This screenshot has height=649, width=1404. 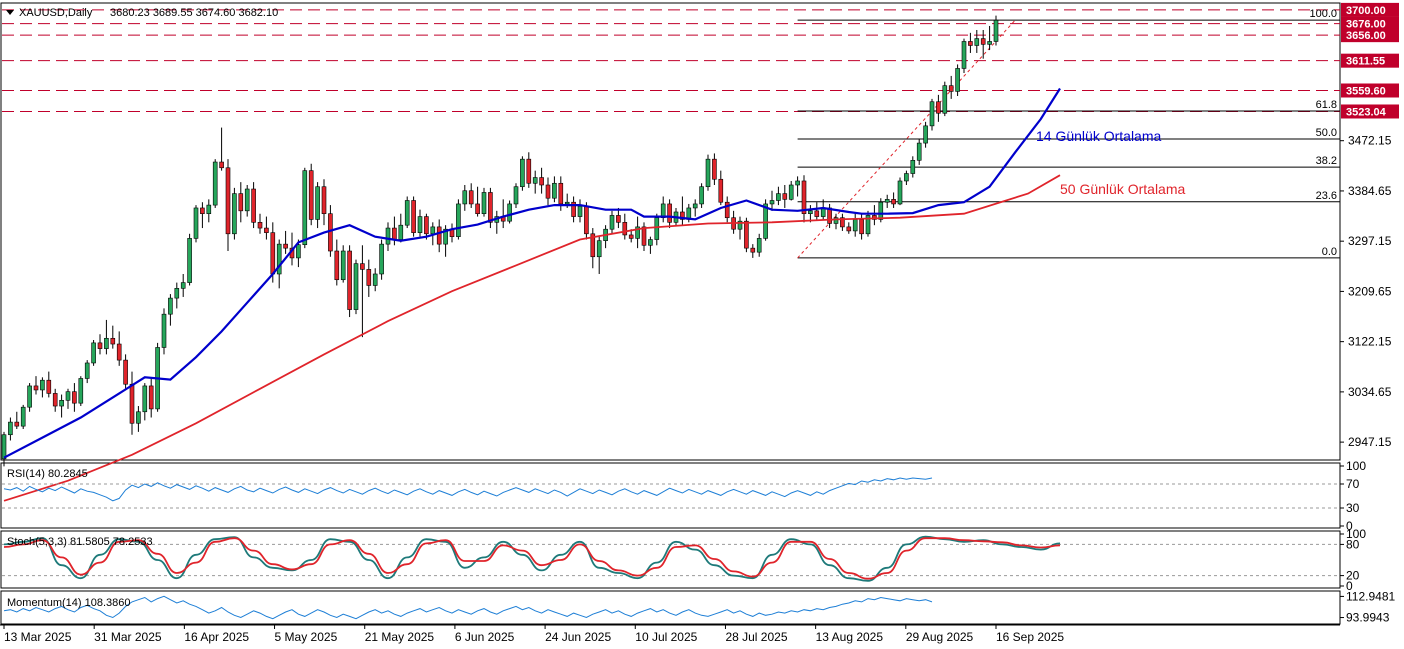 I want to click on momentum-pane-frame, so click(x=670, y=607).